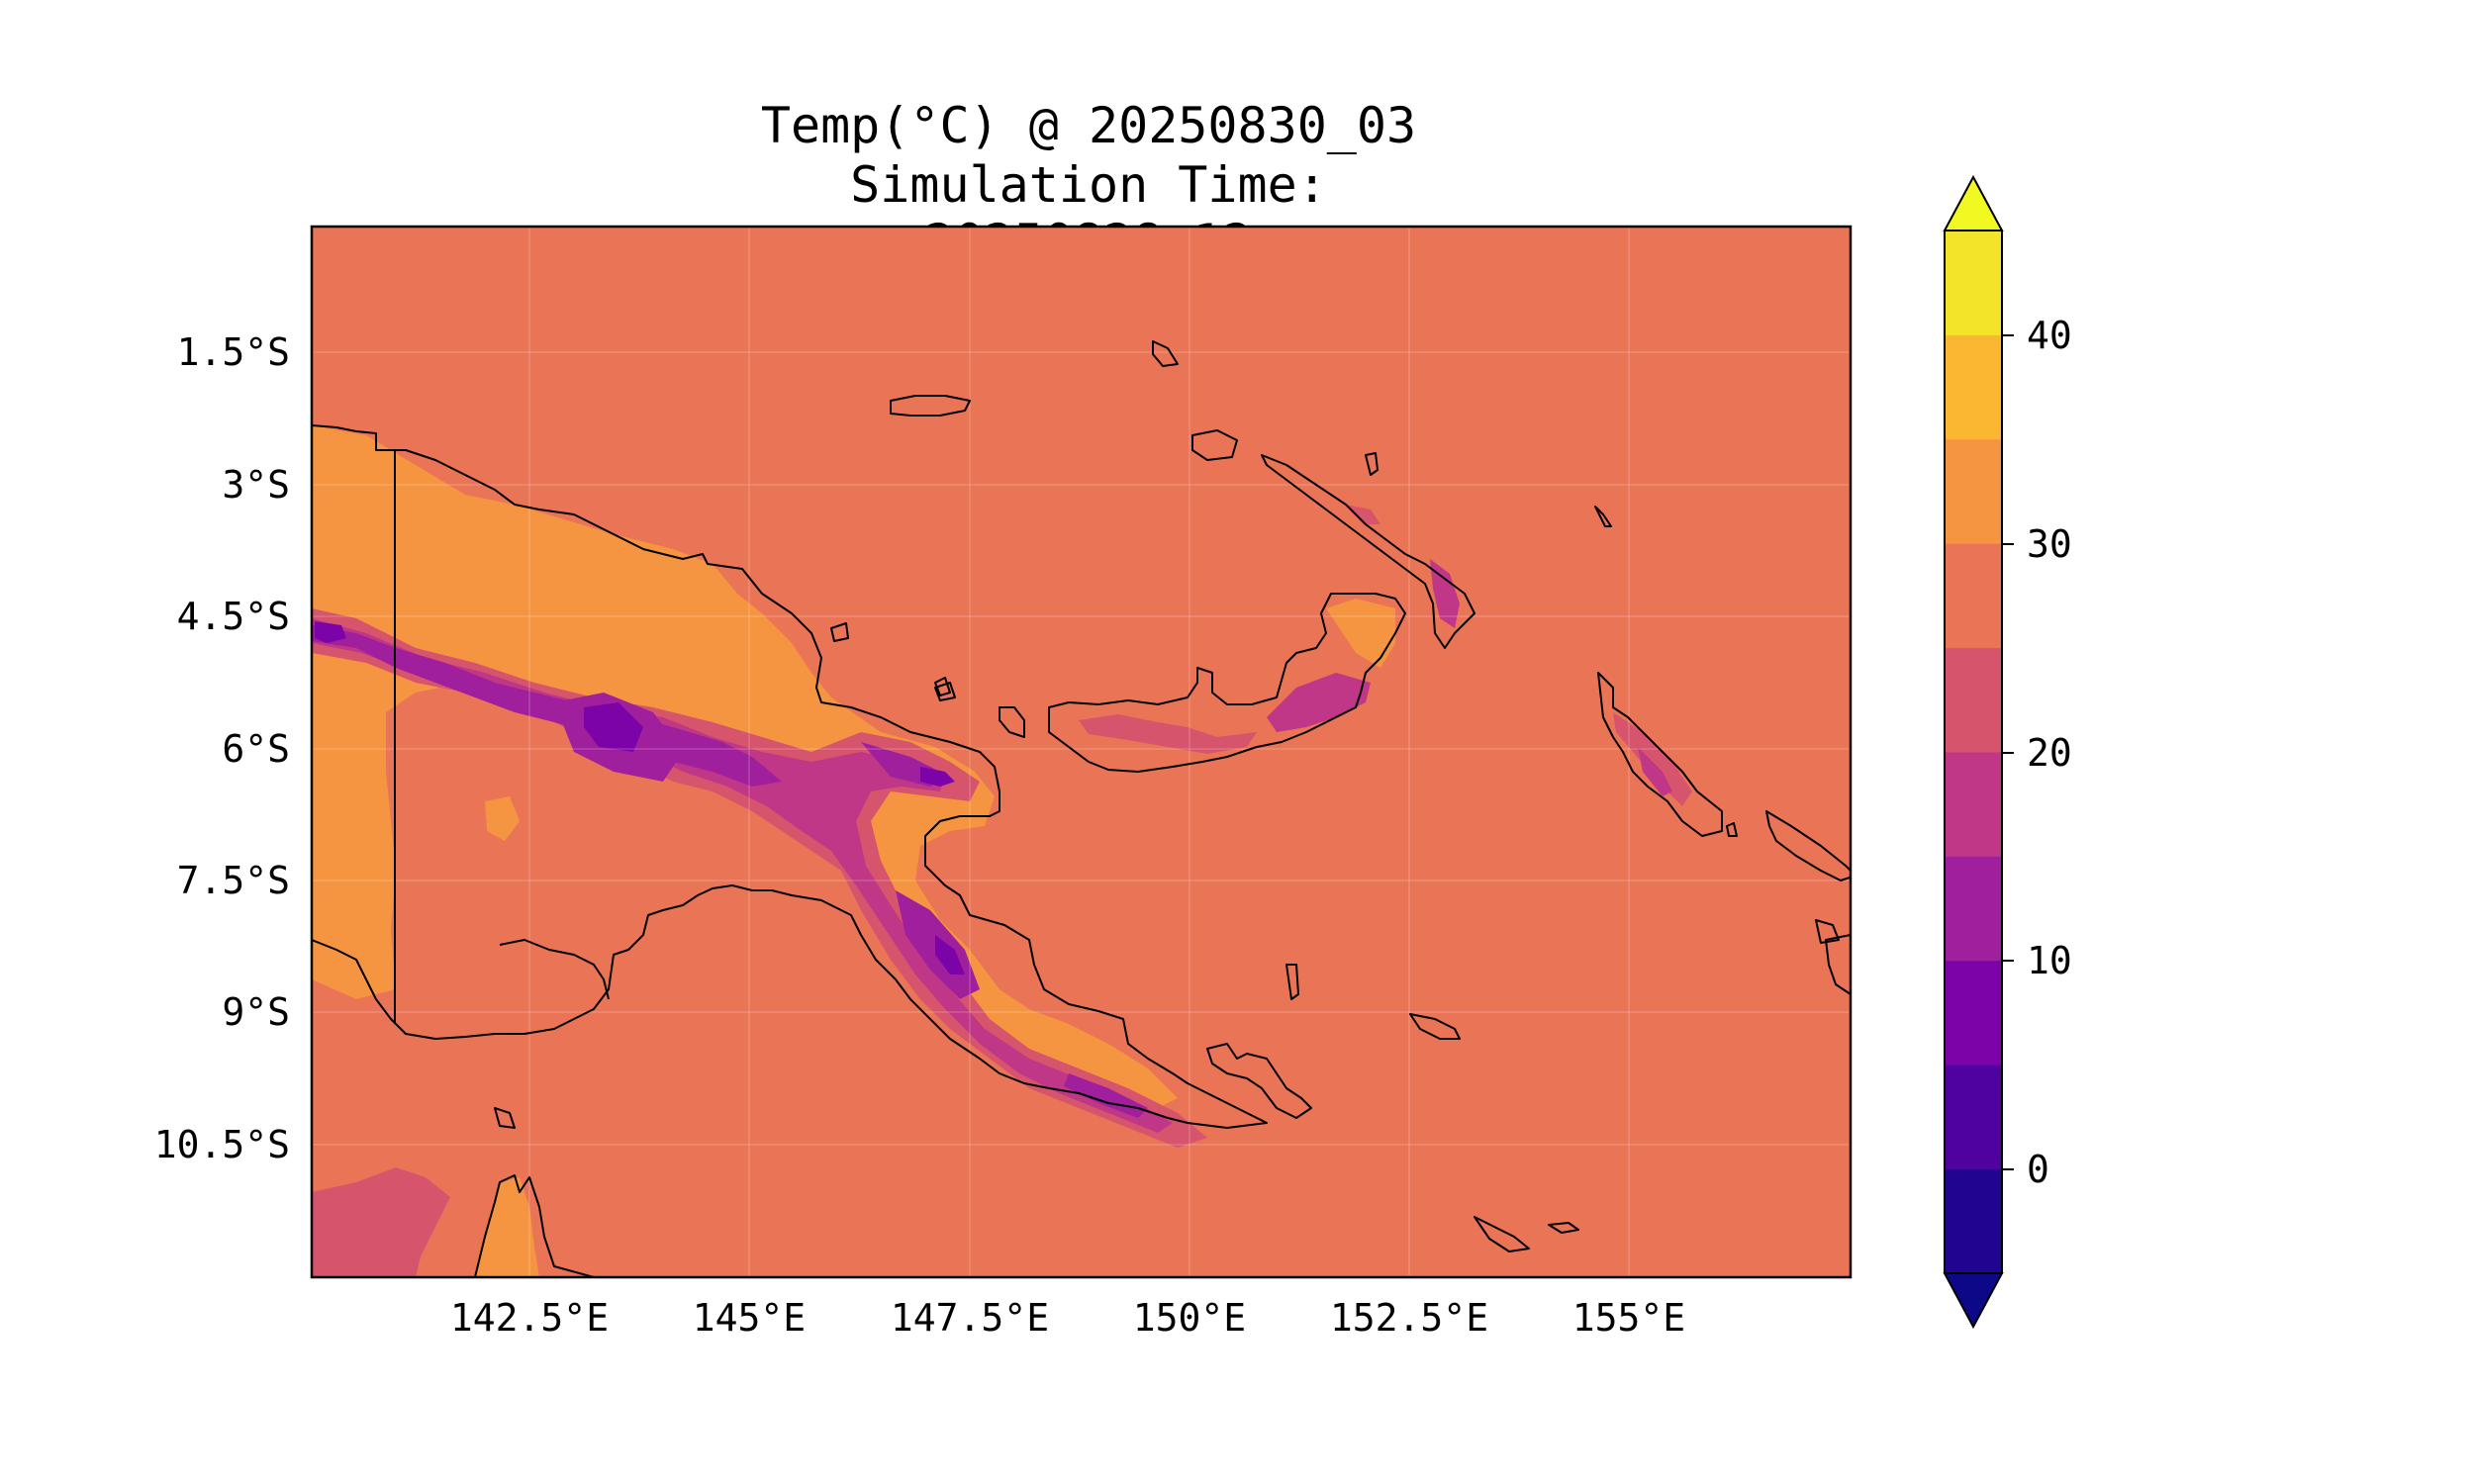 Image resolution: width=2474 pixels, height=1484 pixels. I want to click on coastline-torres-isles, so click(505, 1118).